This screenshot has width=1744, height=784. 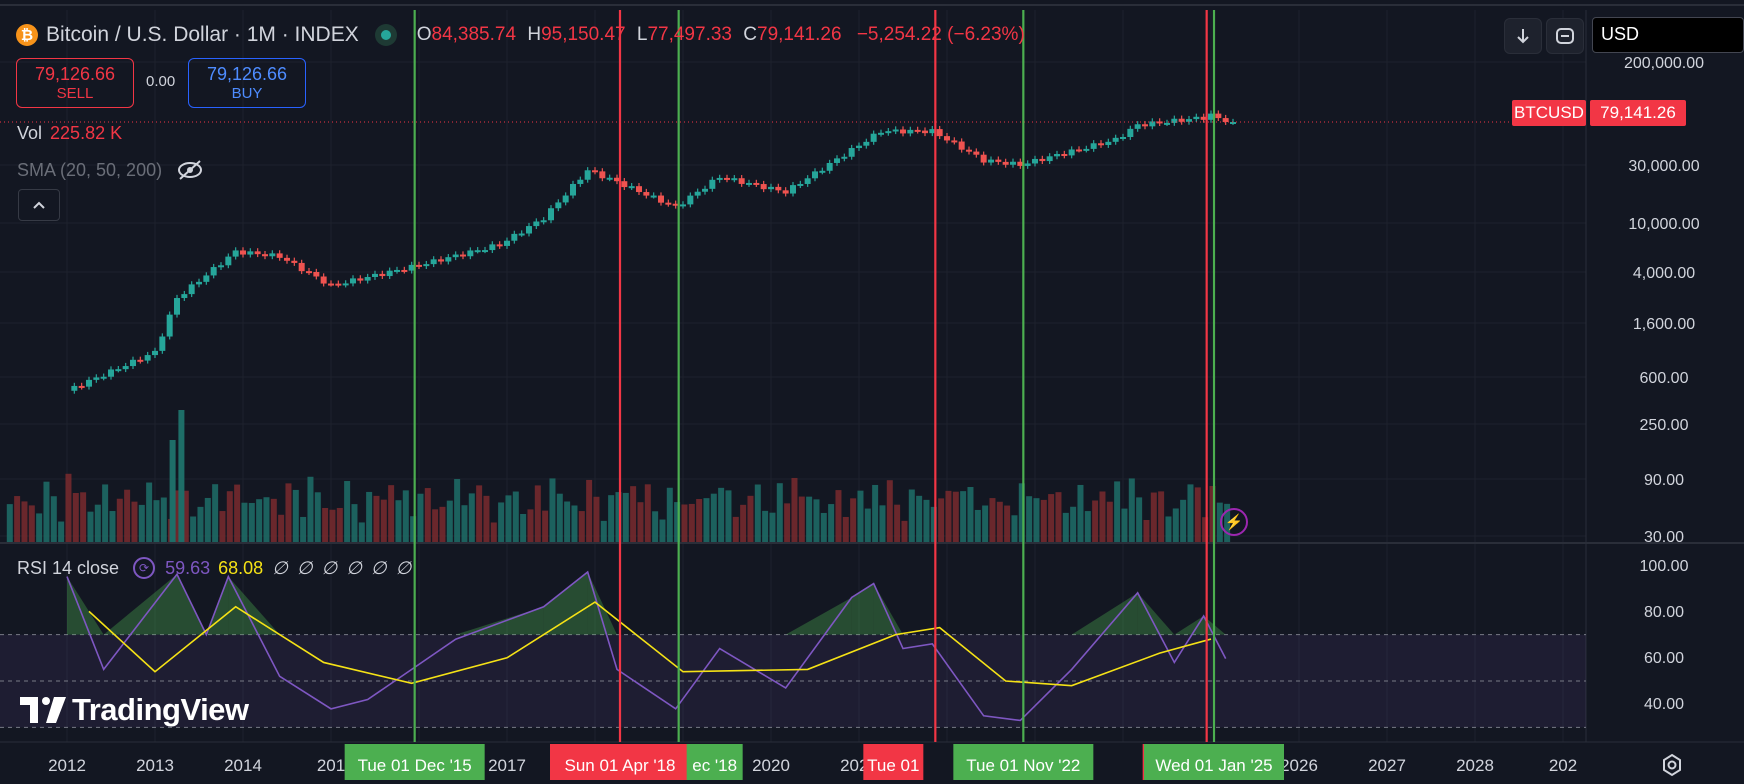 What do you see at coordinates (1672, 765) in the screenshot?
I see `settings-icon` at bounding box center [1672, 765].